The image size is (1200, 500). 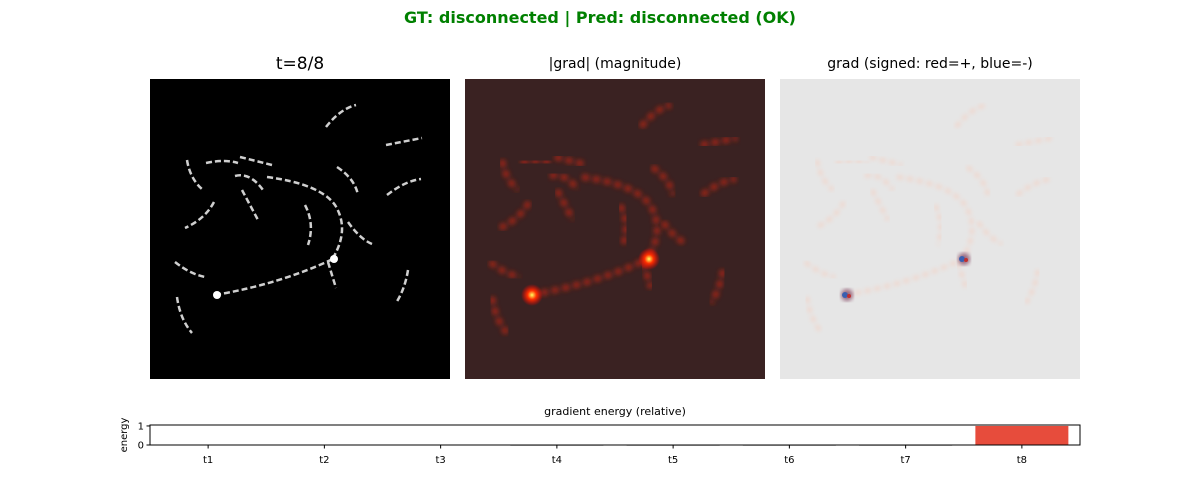 What do you see at coordinates (615, 435) in the screenshot?
I see `plot-frame` at bounding box center [615, 435].